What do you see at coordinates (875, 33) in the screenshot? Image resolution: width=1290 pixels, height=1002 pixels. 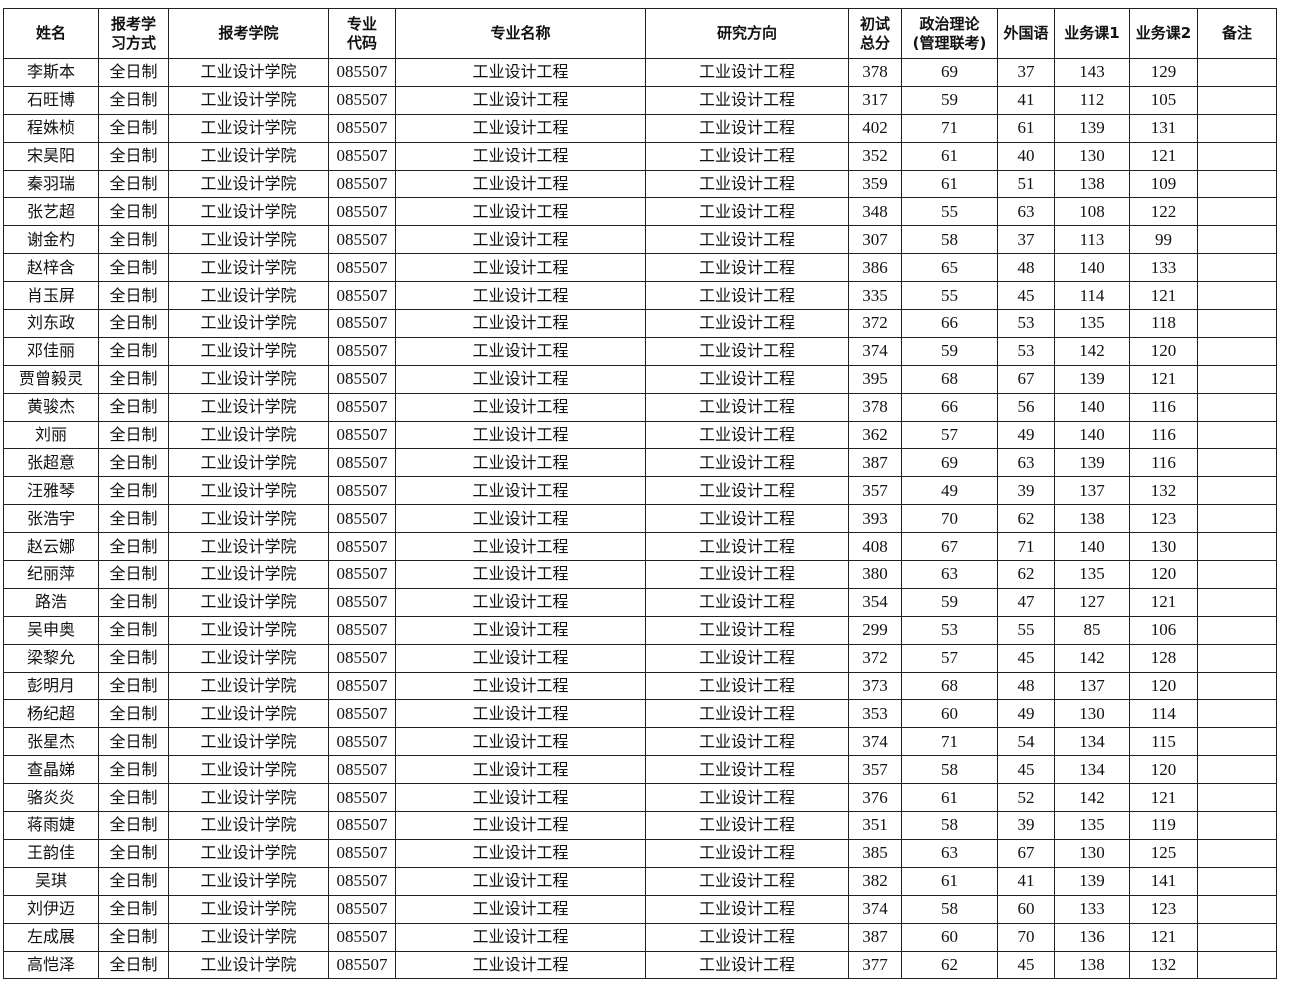 I see `header-total-score: 初试 总分` at bounding box center [875, 33].